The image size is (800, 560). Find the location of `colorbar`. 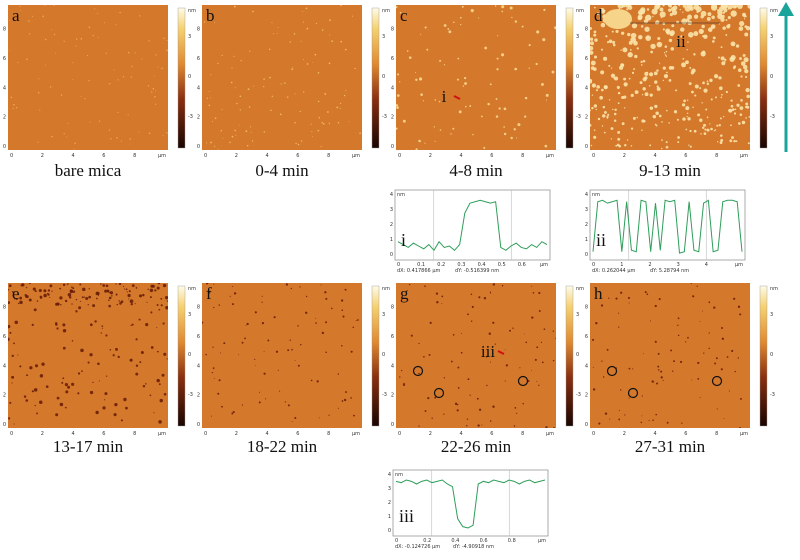

colorbar is located at coordinates (763, 78).